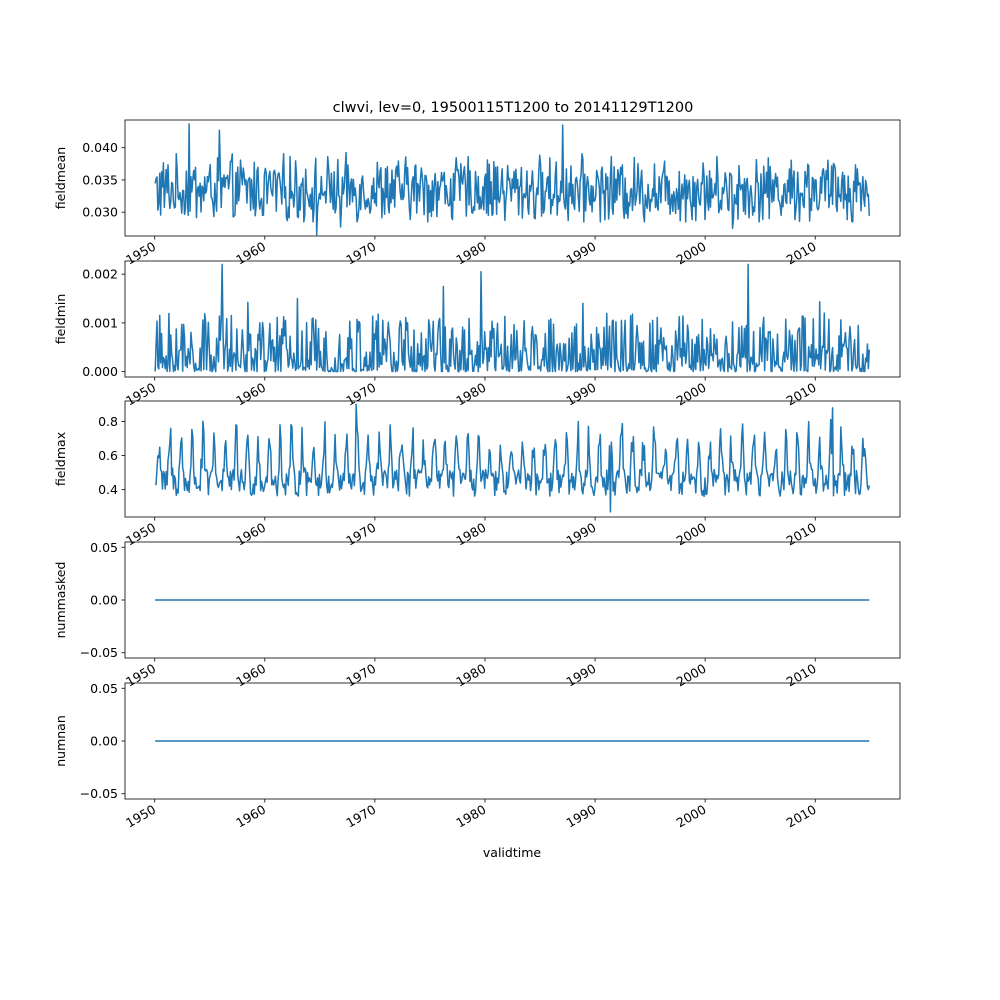  I want to click on y-tick-label-fieldmax: 0.8, so click(108, 421).